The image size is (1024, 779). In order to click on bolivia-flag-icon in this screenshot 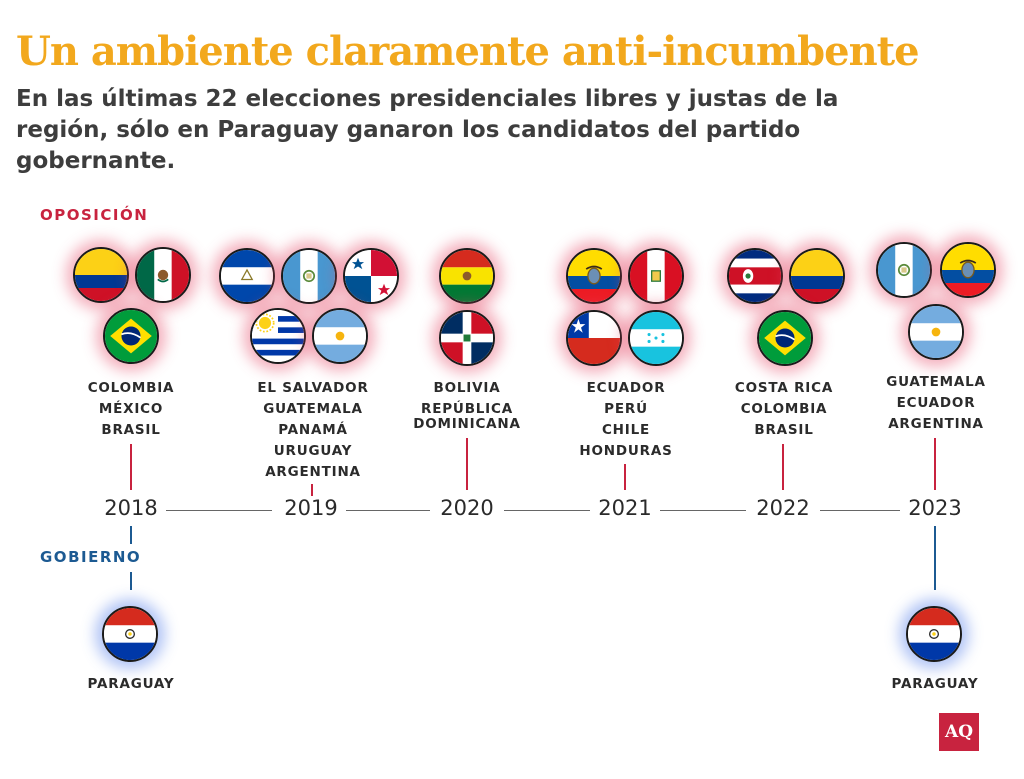, I will do `click(467, 276)`.